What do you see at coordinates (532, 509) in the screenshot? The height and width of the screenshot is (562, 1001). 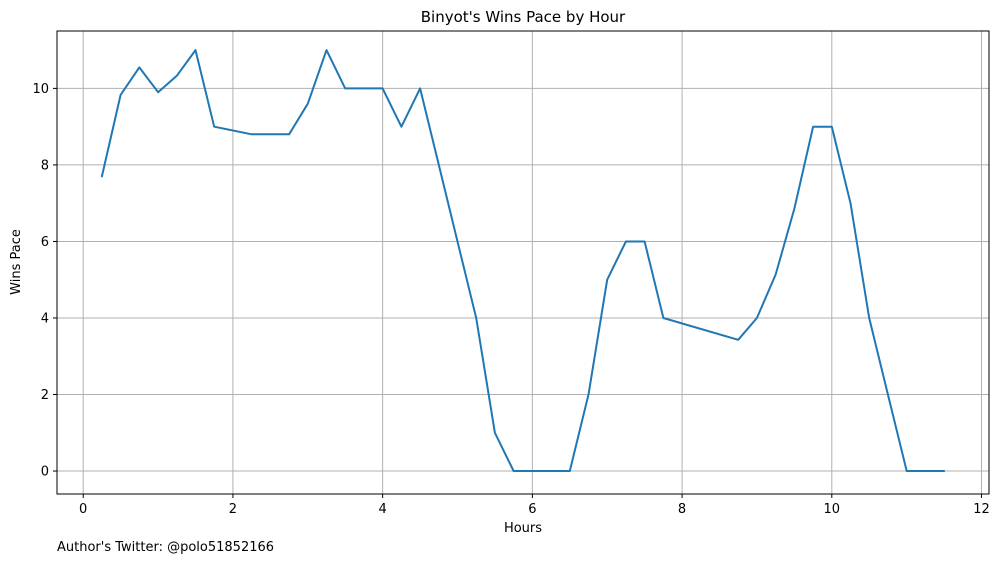 I see `x-tick-label: 6` at bounding box center [532, 509].